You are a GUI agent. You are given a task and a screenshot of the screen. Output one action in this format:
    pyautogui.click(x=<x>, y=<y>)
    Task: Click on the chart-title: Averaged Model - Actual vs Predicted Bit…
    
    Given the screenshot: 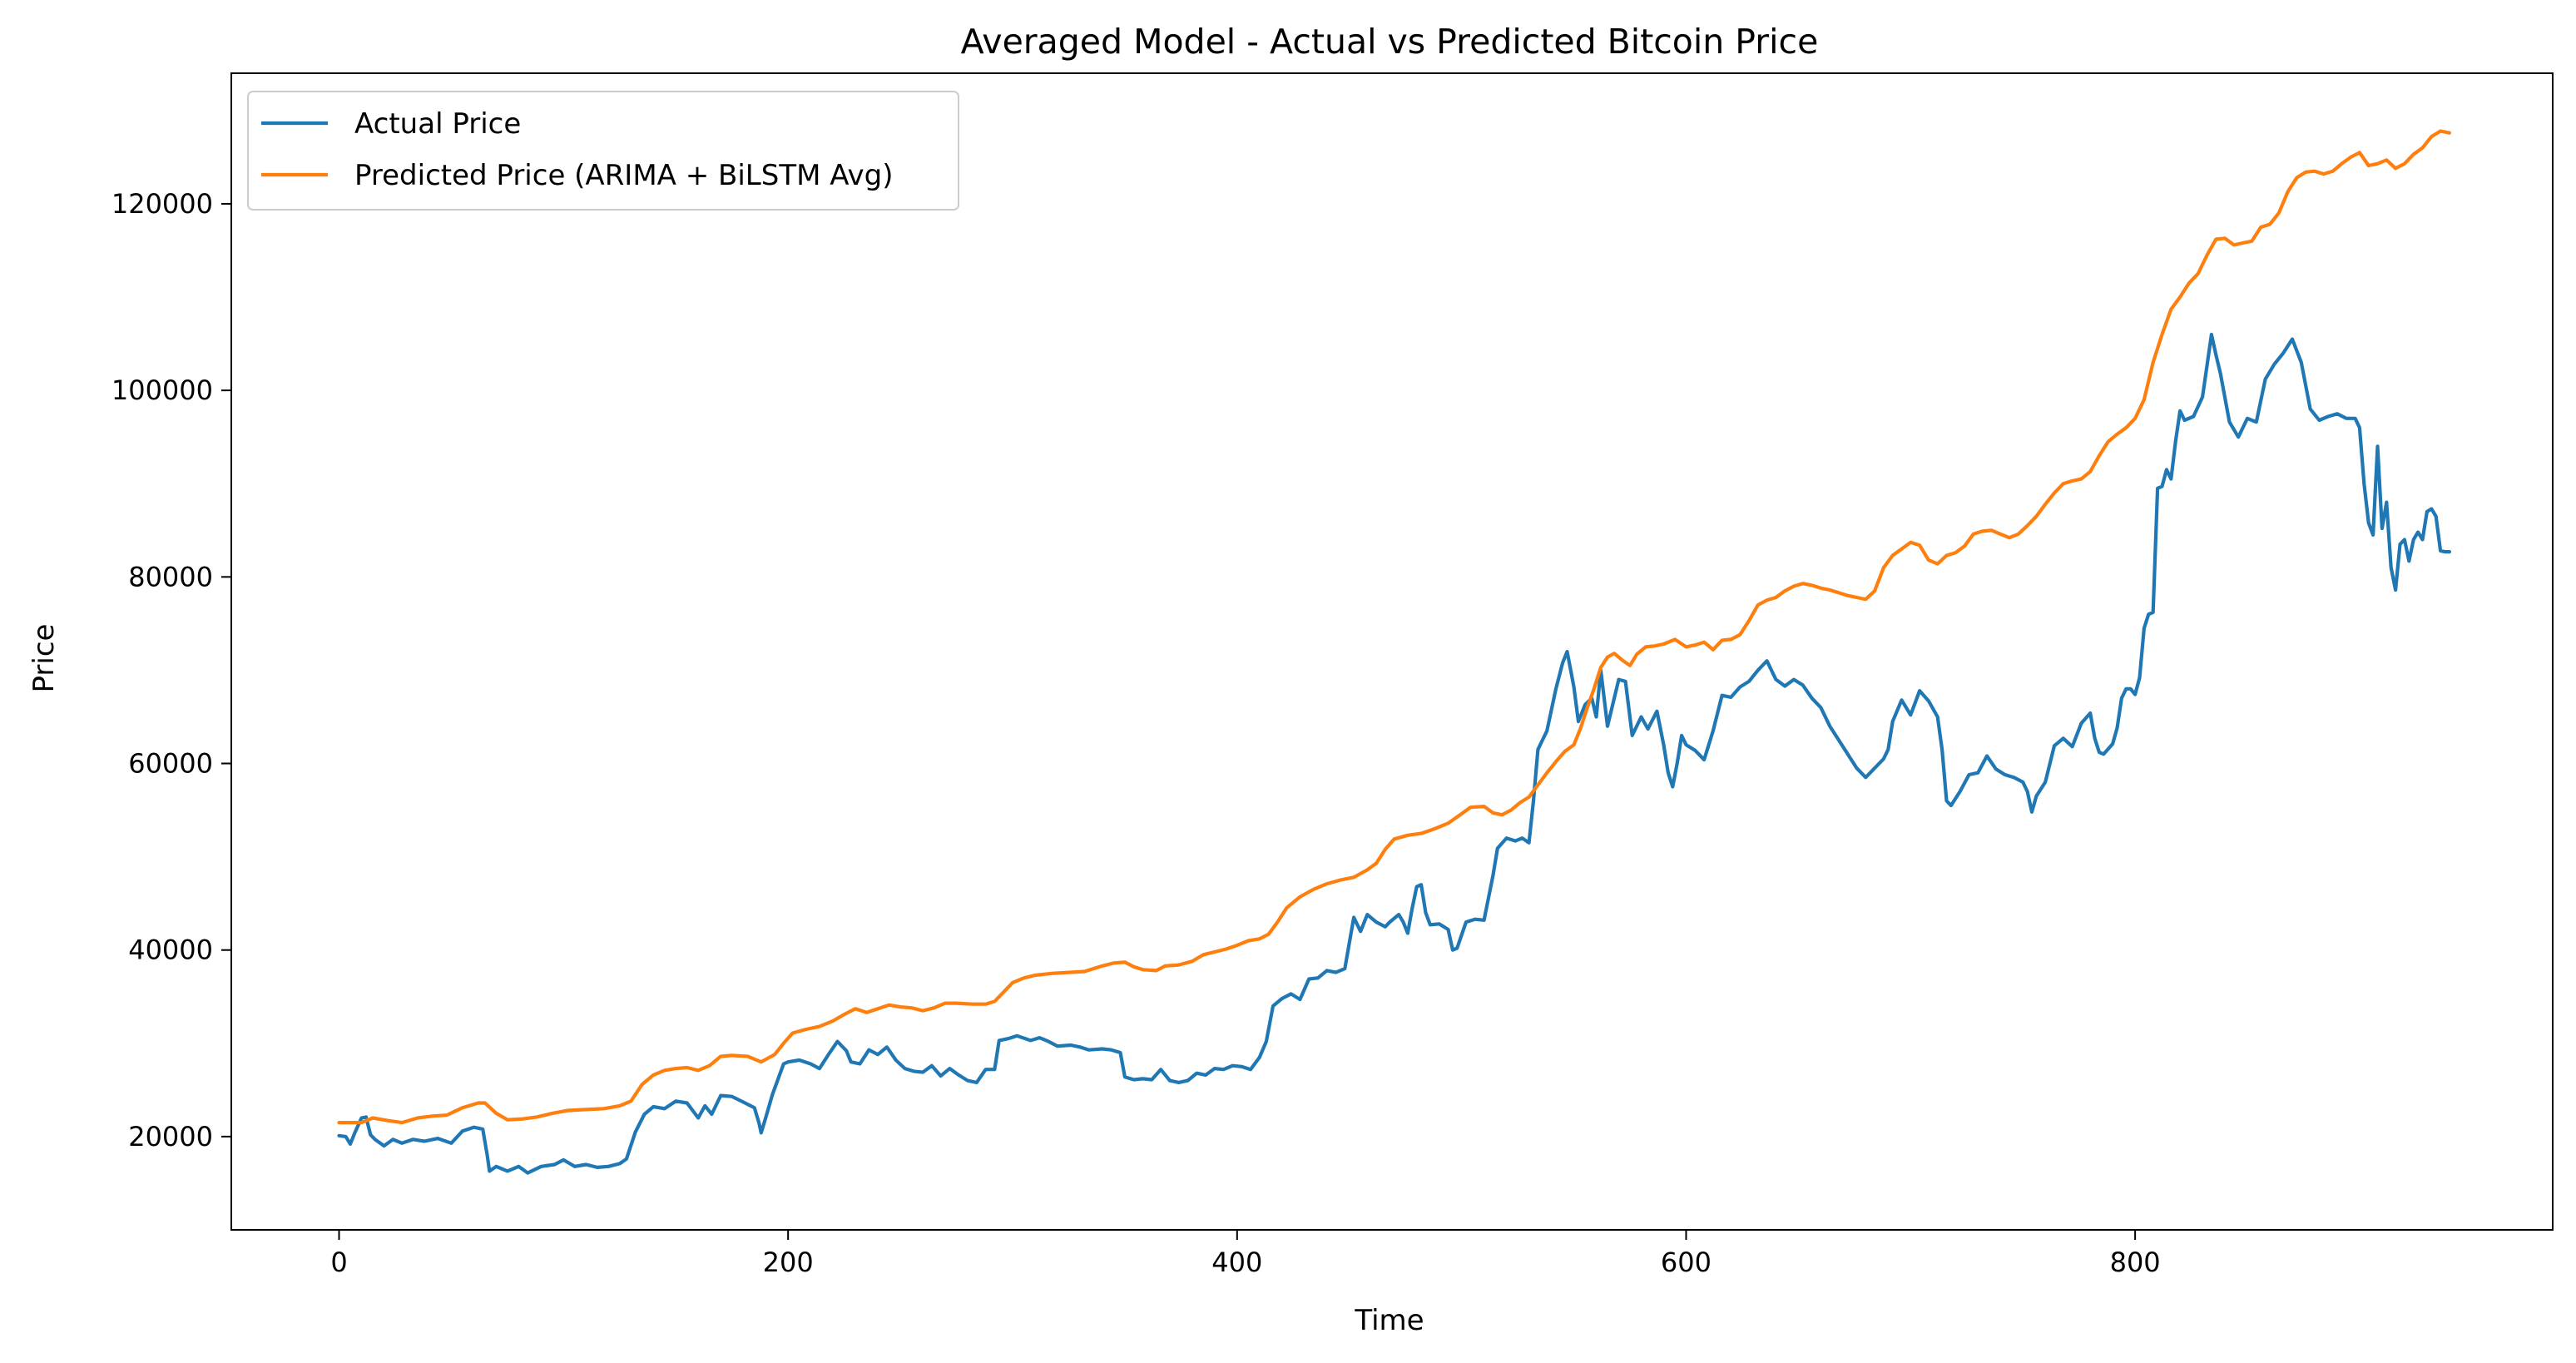 What is the action you would take?
    pyautogui.click(x=1390, y=42)
    